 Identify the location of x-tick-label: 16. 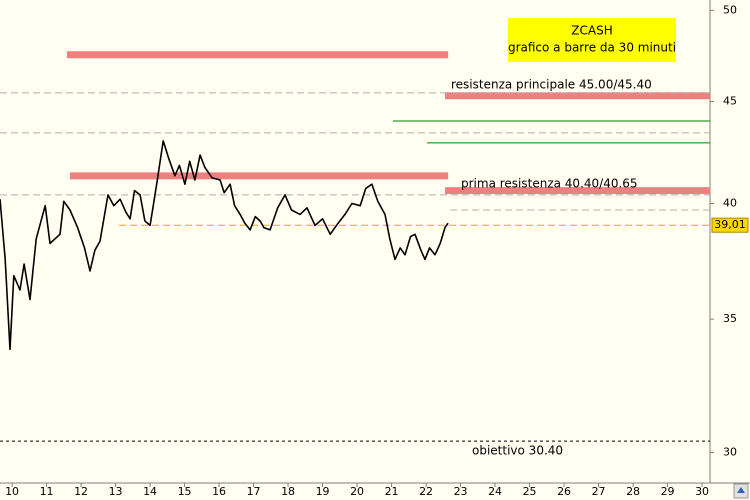
(219, 491).